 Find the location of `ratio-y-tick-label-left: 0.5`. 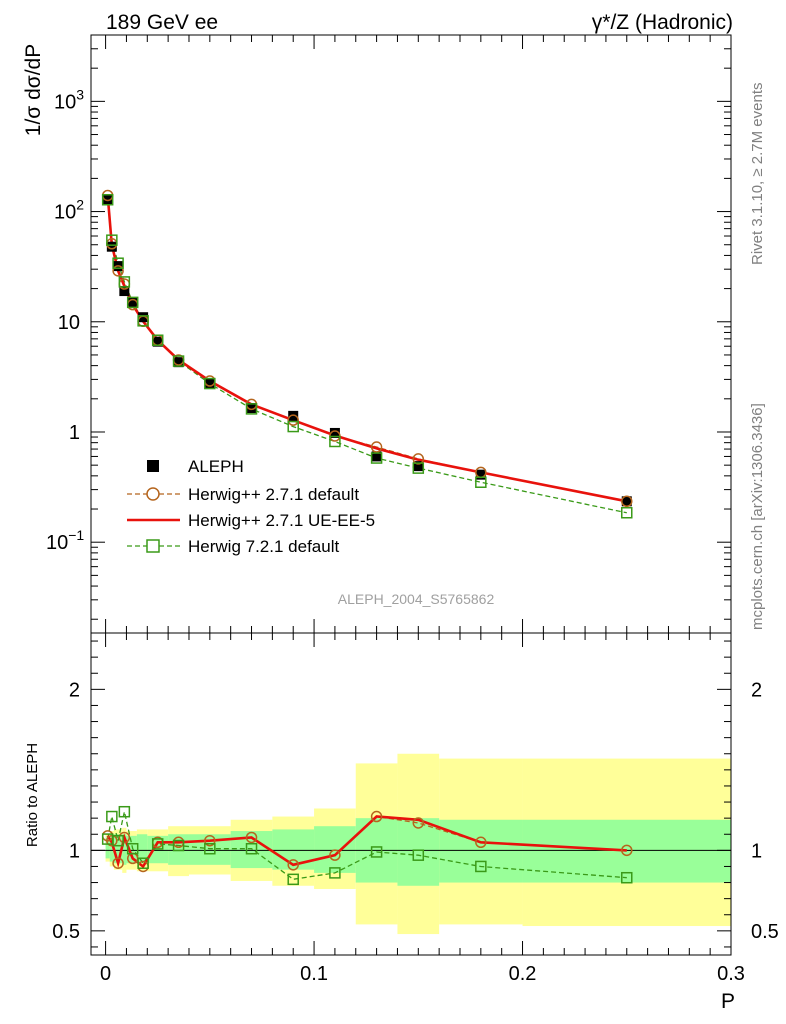

ratio-y-tick-label-left: 0.5 is located at coordinates (66, 932).